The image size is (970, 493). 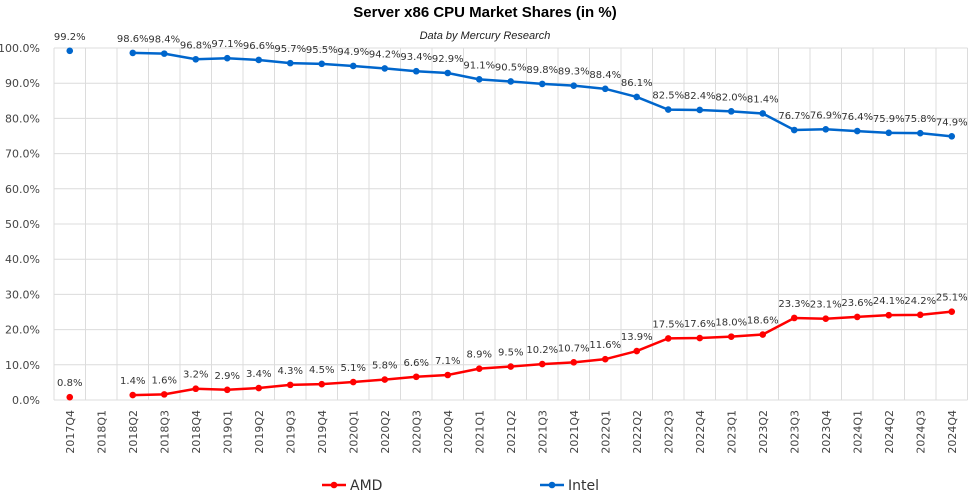 I want to click on amd-data-label: 3.2%, so click(x=195, y=375).